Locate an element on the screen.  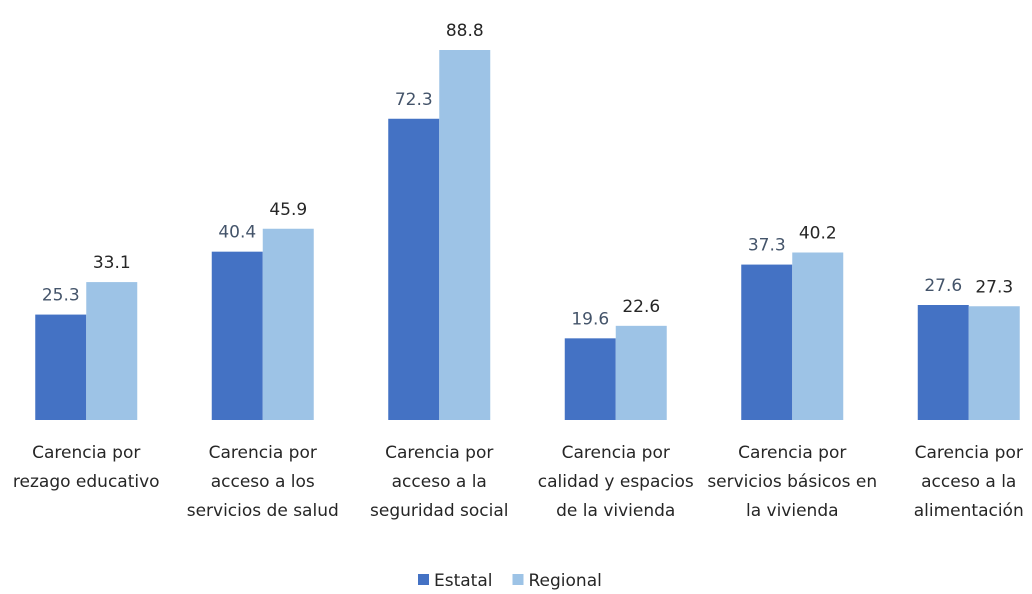
legend-label: Regional is located at coordinates (565, 581).